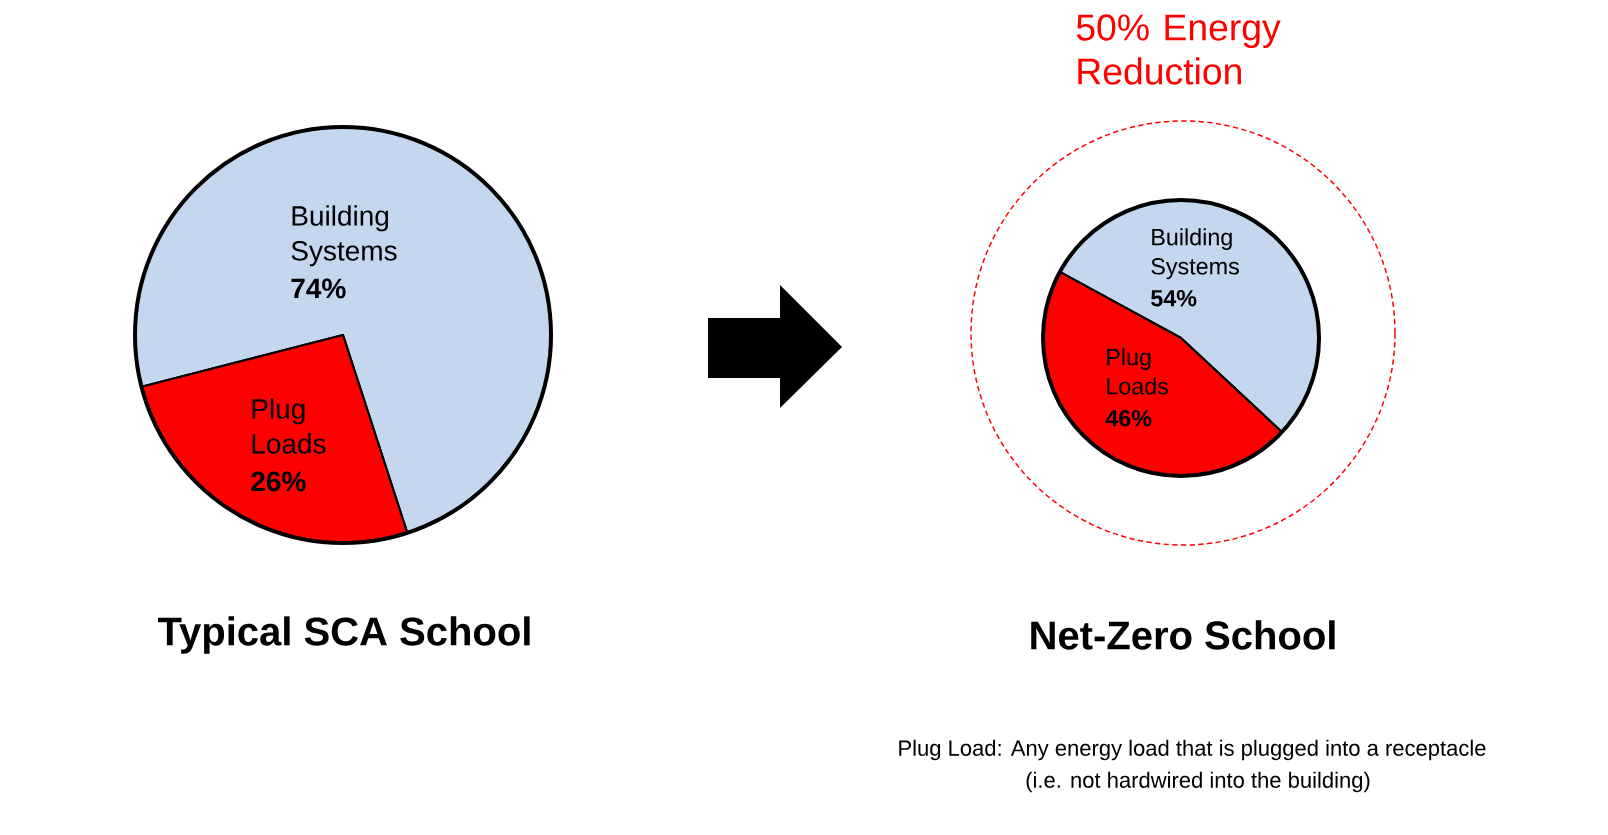 This screenshot has height=835, width=1608. What do you see at coordinates (344, 635) in the screenshot?
I see `text: Typical SCA School` at bounding box center [344, 635].